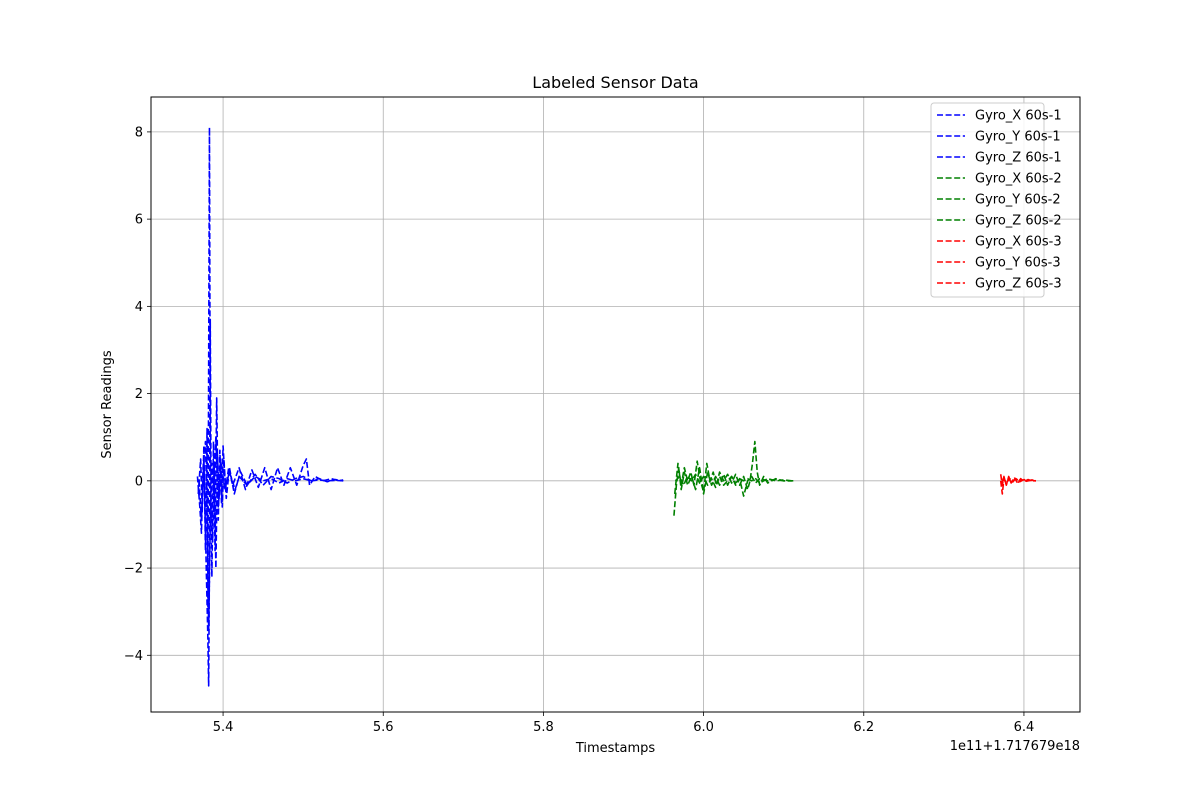  Describe the element at coordinates (1015, 746) in the screenshot. I see `x-offset-label: 1e11+1.717679e18` at that location.